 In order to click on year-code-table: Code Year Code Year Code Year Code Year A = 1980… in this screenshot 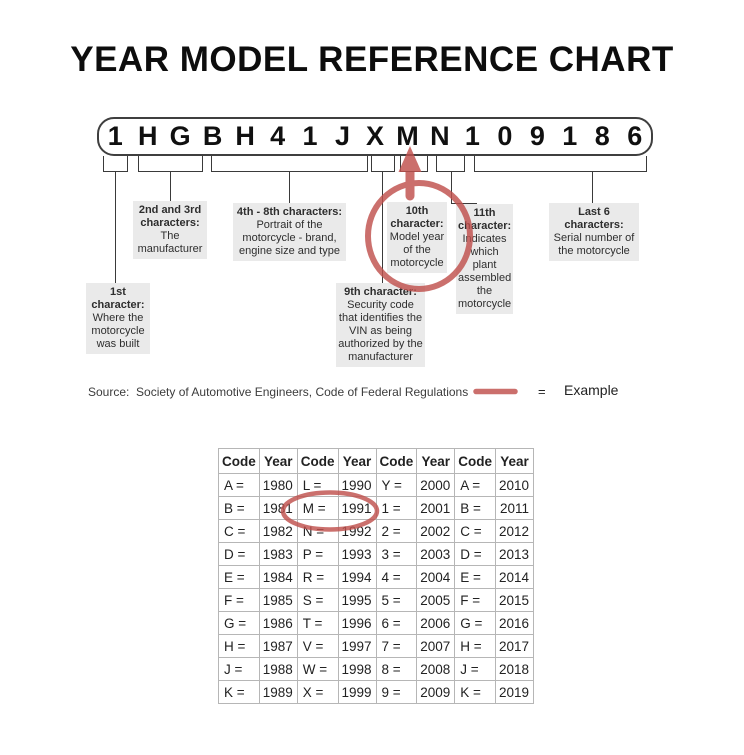, I will do `click(376, 576)`.